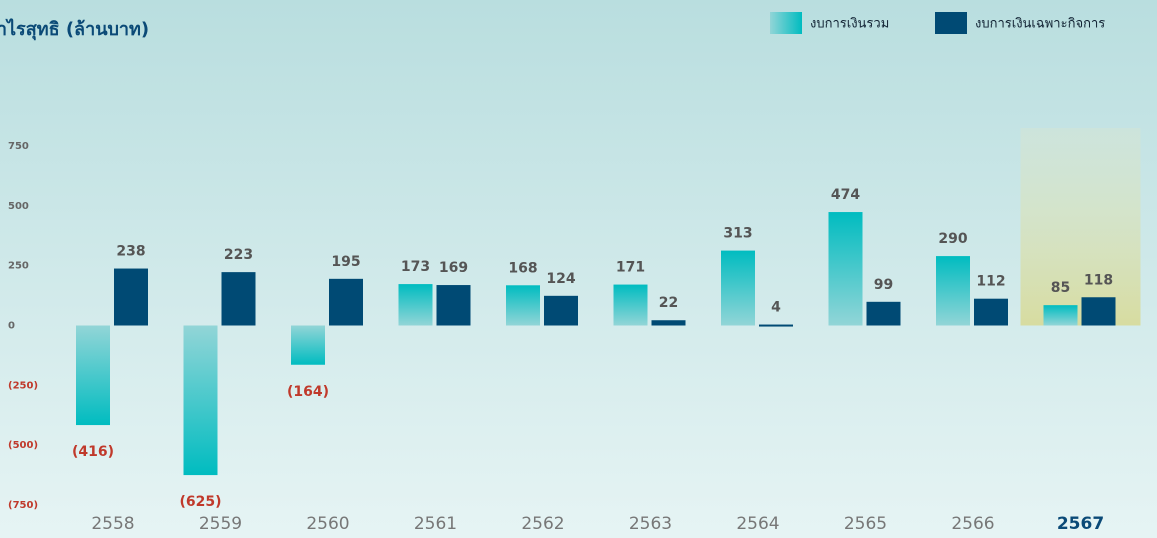 Image resolution: width=1157 pixels, height=538 pixels. What do you see at coordinates (200, 502) in the screenshot?
I see `data-label: (625)` at bounding box center [200, 502].